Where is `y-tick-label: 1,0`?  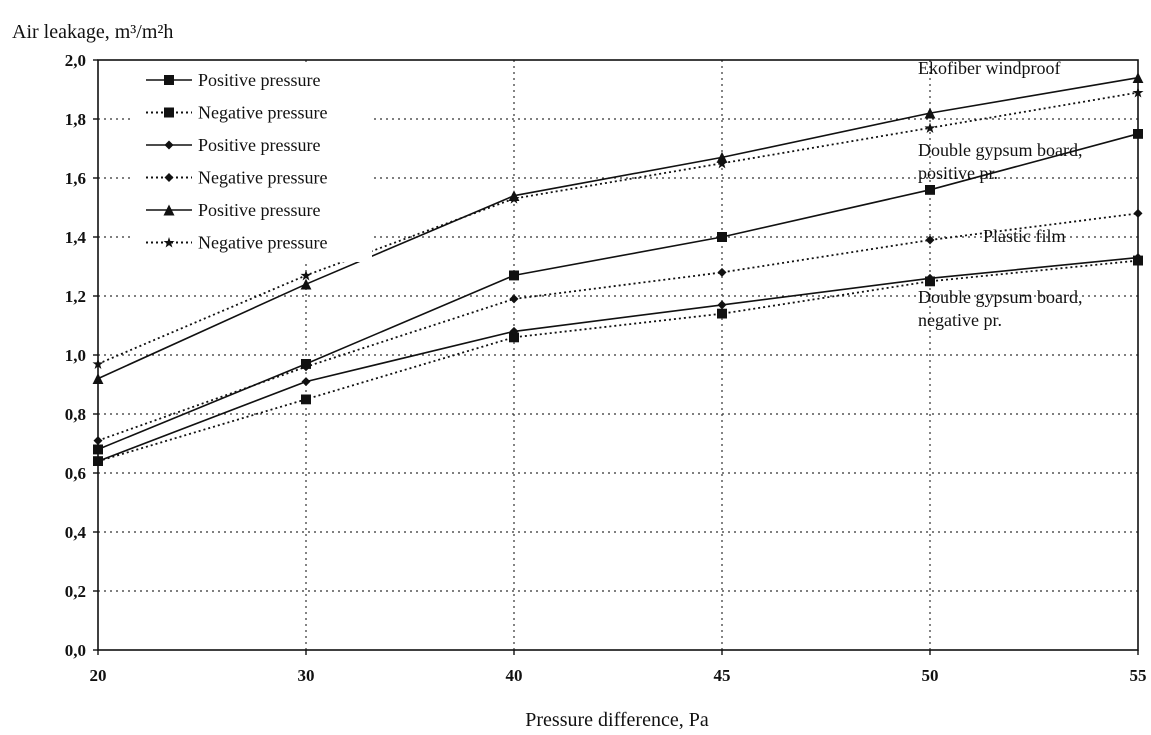
y-tick-label: 1,0 is located at coordinates (75, 355).